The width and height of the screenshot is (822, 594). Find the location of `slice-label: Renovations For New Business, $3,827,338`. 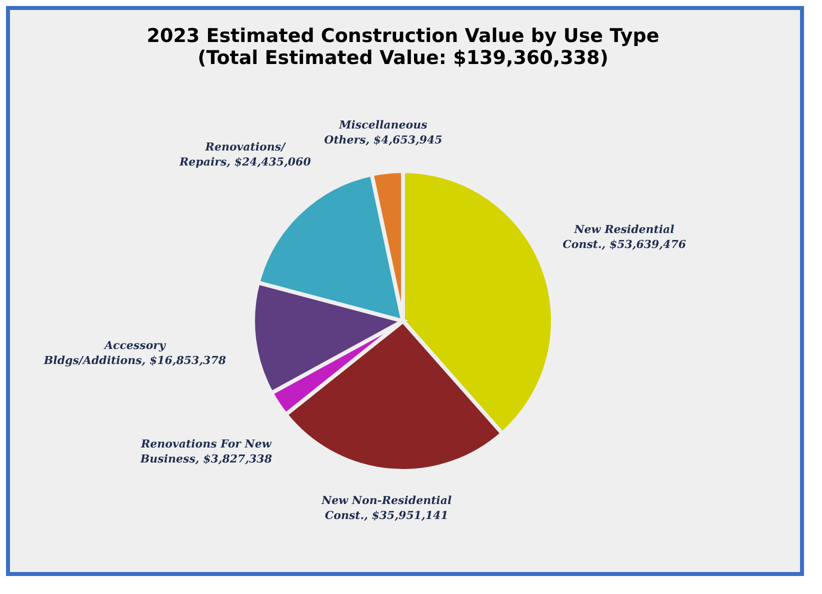

slice-label: Renovations For New Business, $3,827,338 is located at coordinates (205, 451).